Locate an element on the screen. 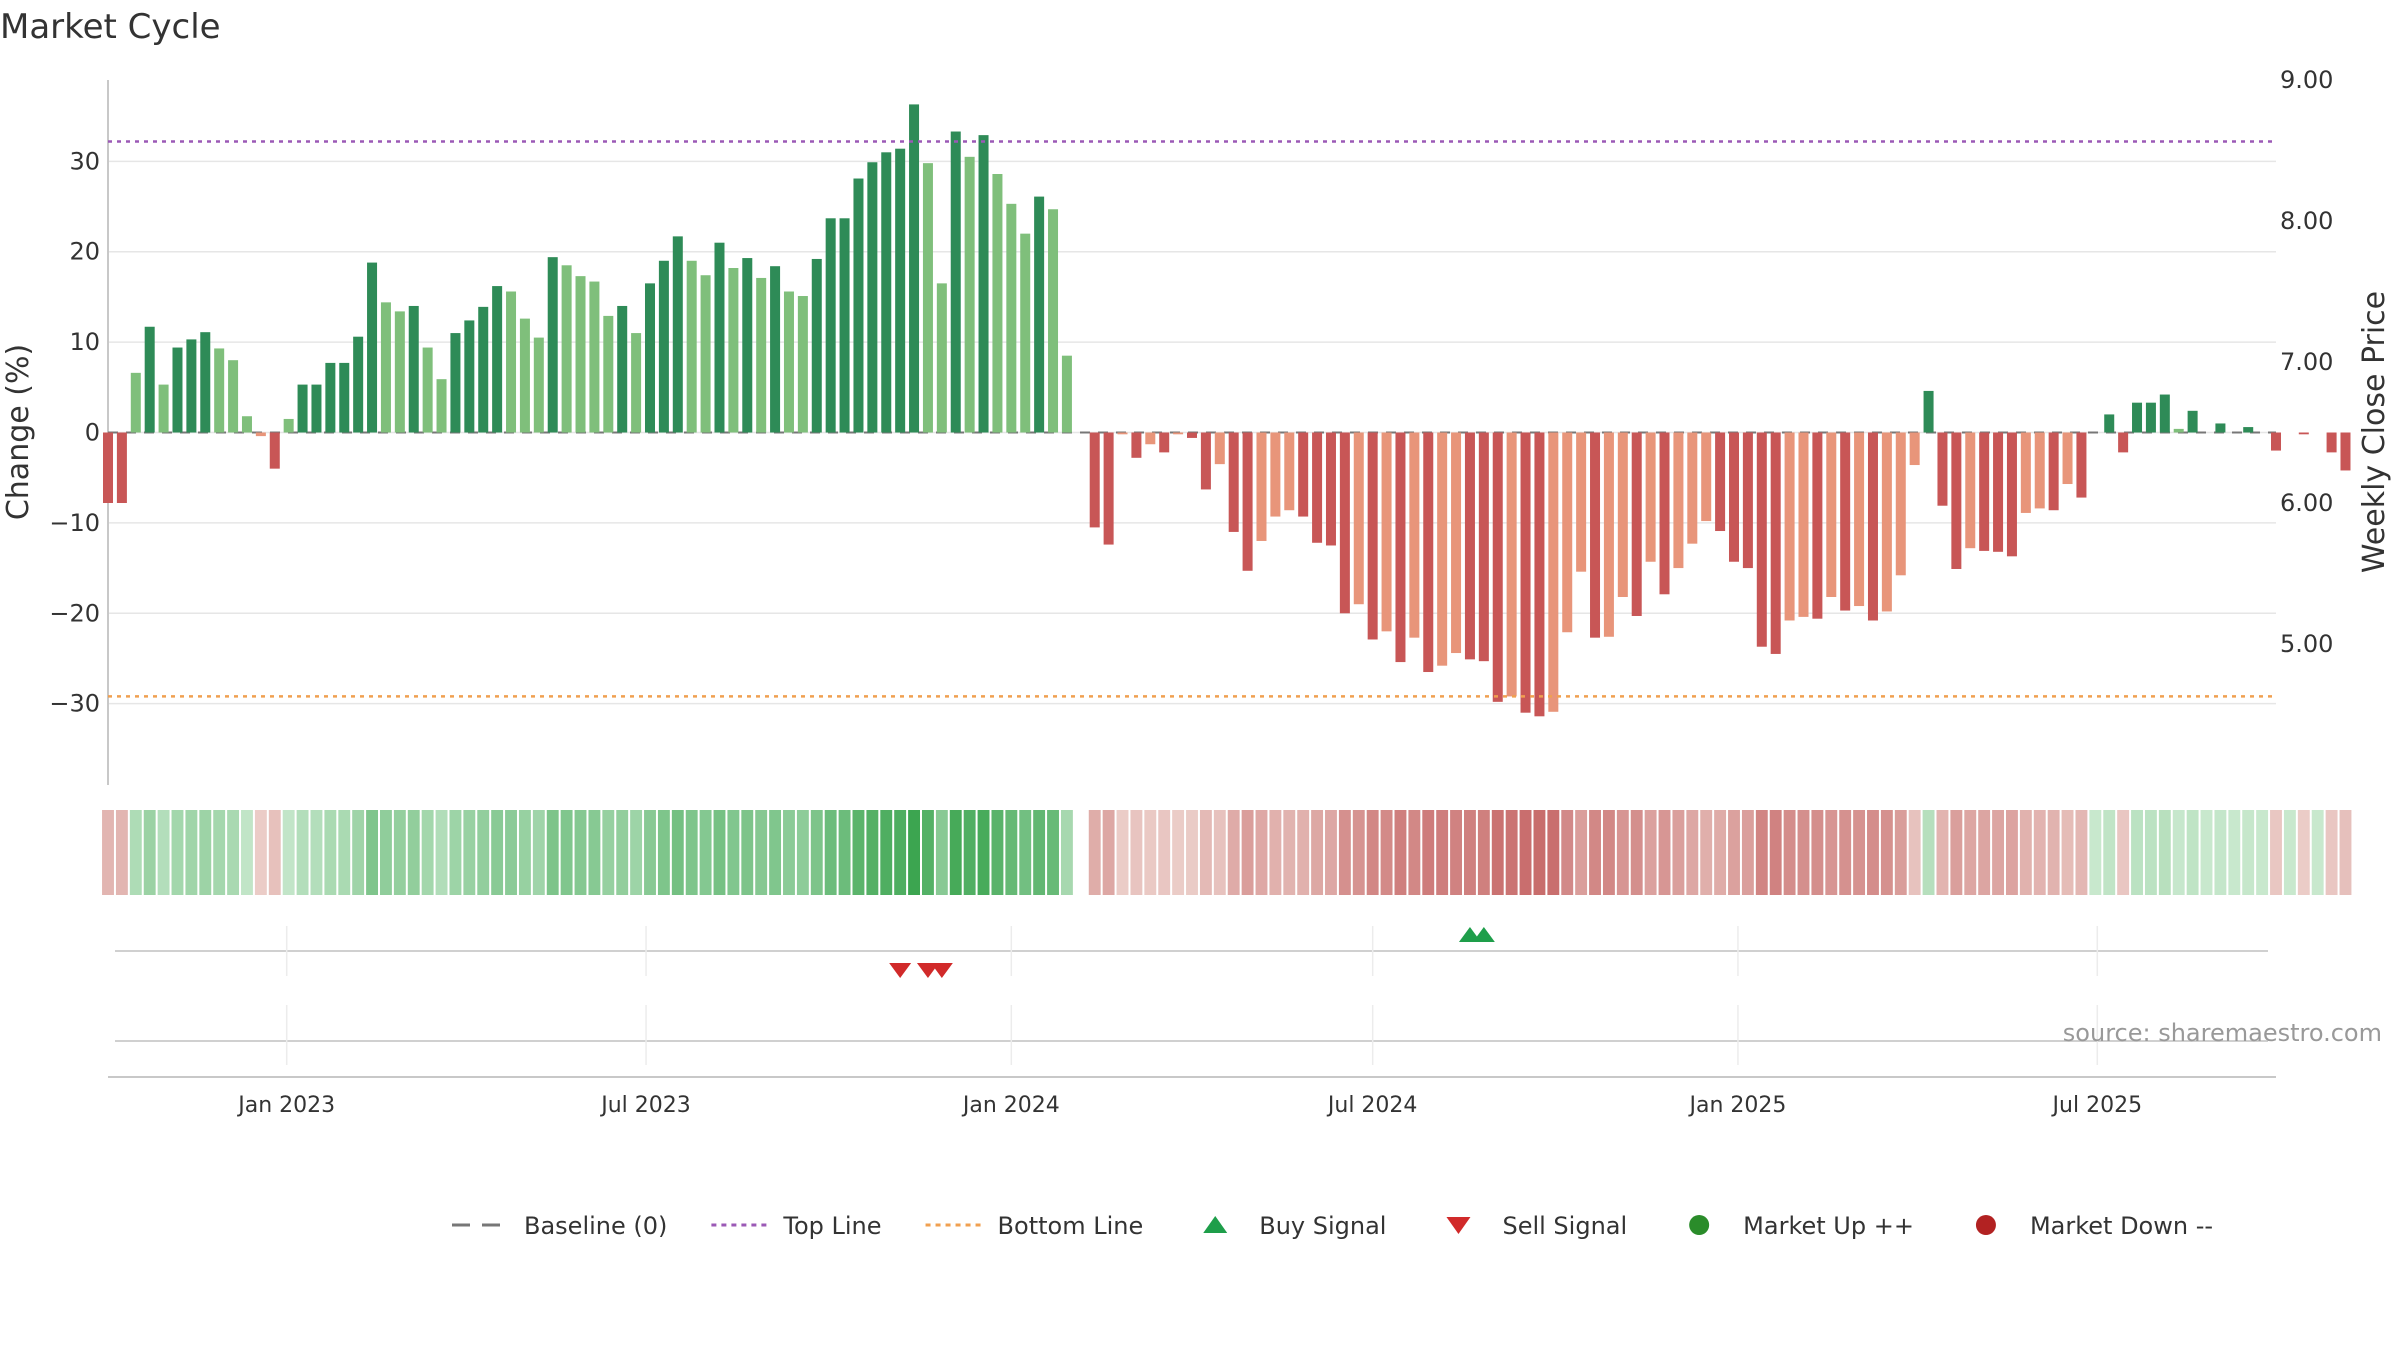 This screenshot has width=2400, height=1350. legend-label: Market Down -- is located at coordinates (2121, 1226).